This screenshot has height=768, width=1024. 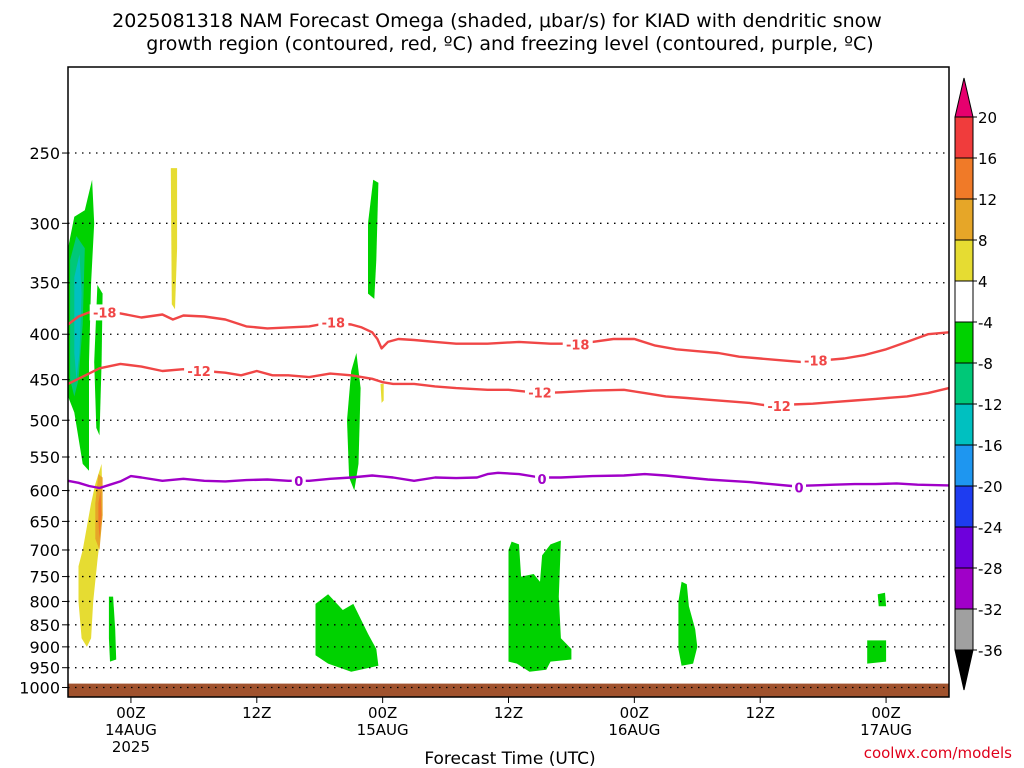 I want to click on y-tick-label-1000: 1000, so click(x=39, y=687).